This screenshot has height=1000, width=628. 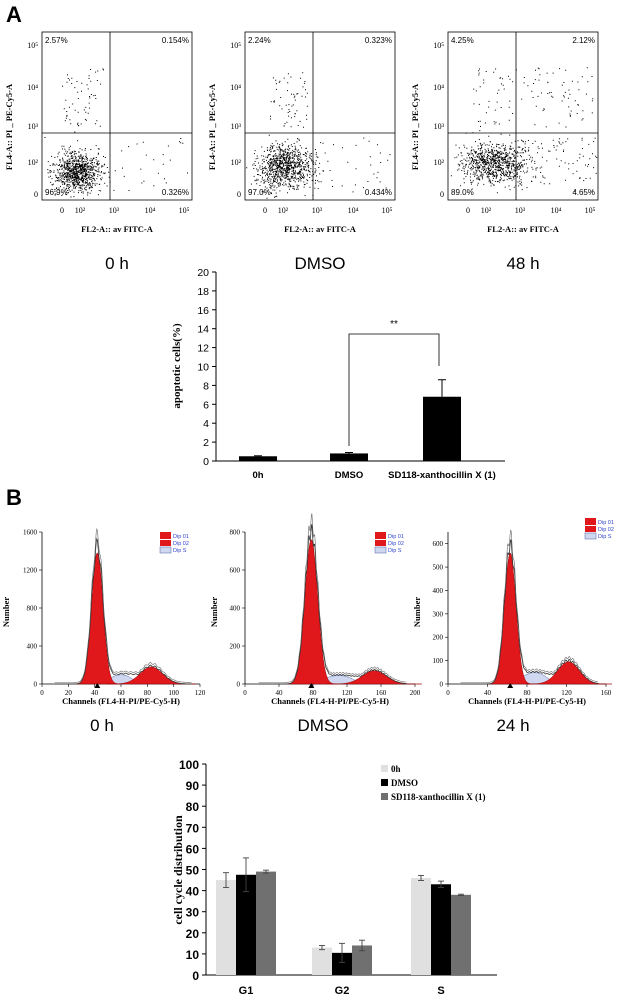 I want to click on legend-label: SD118-xanthocillin X (1), so click(x=438, y=797).